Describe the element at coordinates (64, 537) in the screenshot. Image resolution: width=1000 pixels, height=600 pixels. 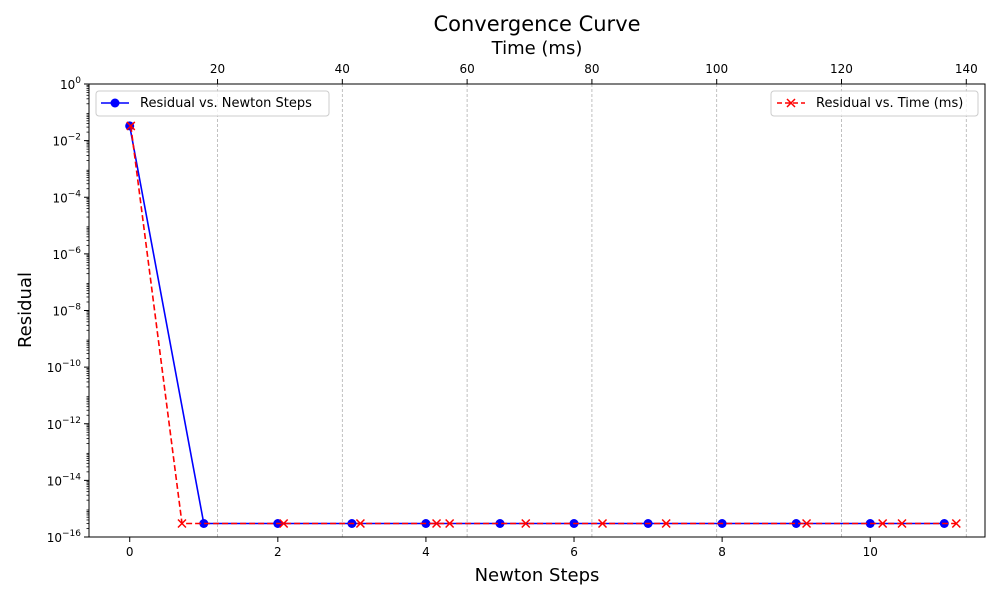
I see `y-tick-label: 10⁻¹⁶` at that location.